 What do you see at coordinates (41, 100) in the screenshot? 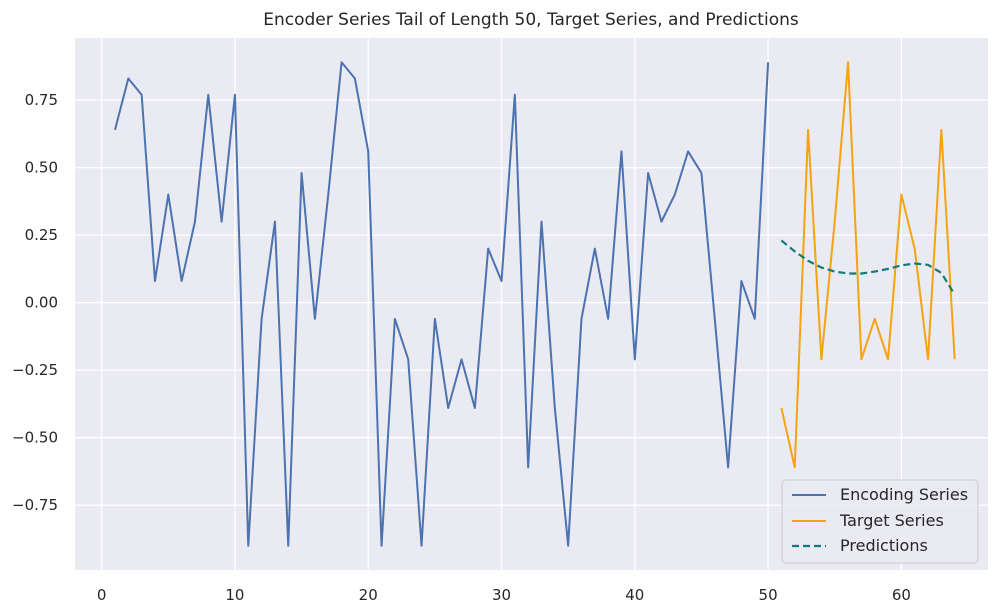
I see `y-tick-label: 0.75` at bounding box center [41, 100].